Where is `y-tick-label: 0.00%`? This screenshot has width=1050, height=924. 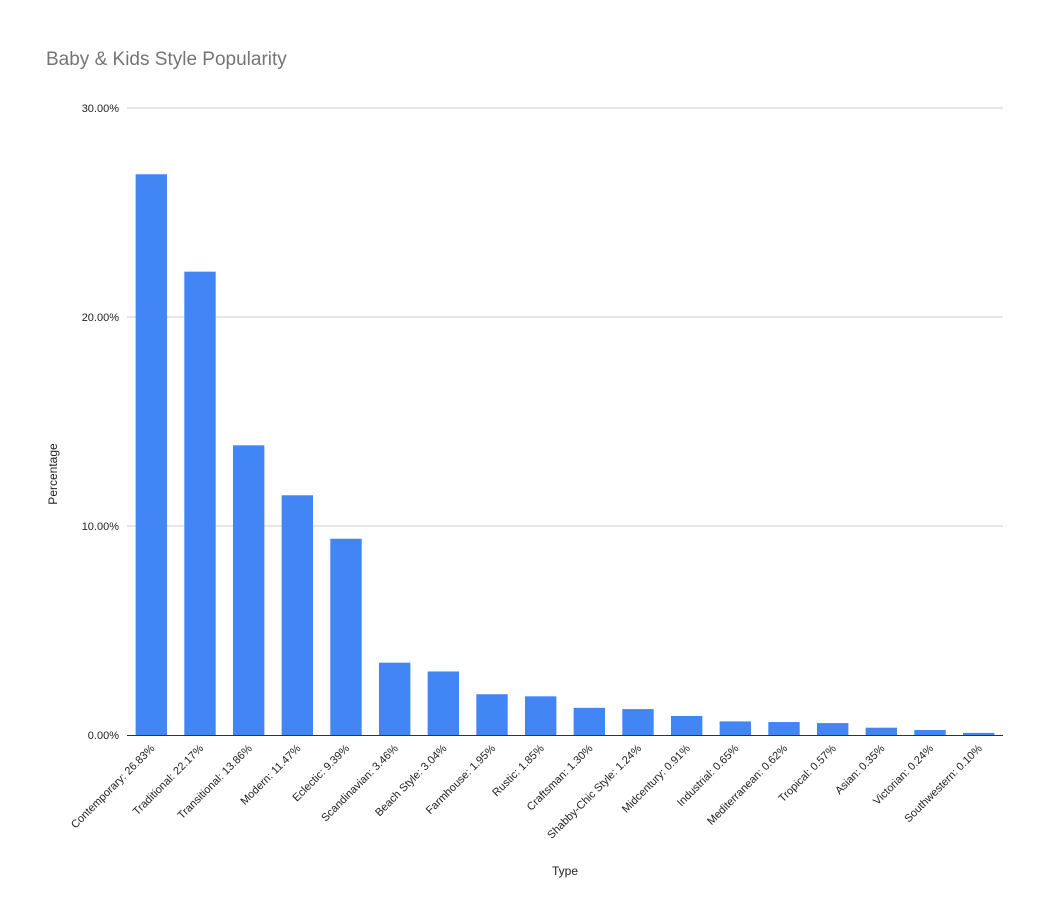
y-tick-label: 0.00% is located at coordinates (103, 736).